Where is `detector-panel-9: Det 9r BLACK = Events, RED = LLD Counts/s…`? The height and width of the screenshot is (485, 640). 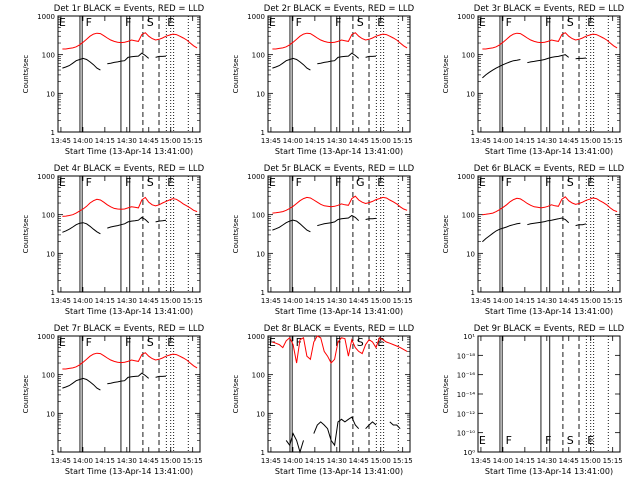 detector-panel-9: Det 9r BLACK = Events, RED = LLD Counts/s… is located at coordinates (533, 400).